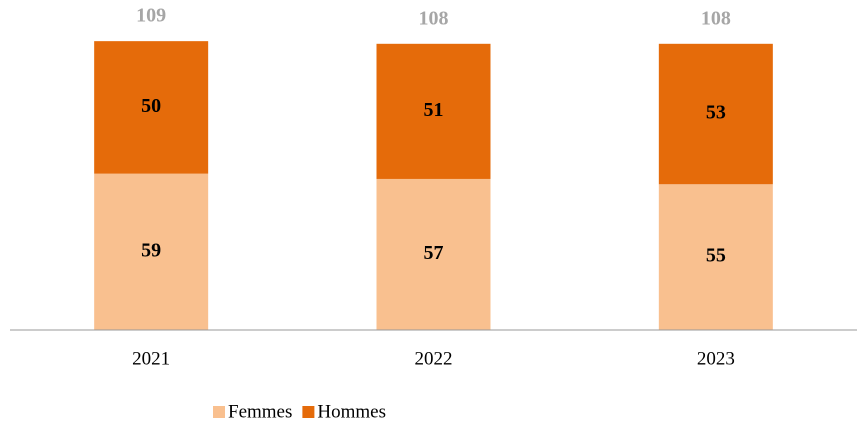  What do you see at coordinates (716, 358) in the screenshot?
I see `x-tick-label: 2023` at bounding box center [716, 358].